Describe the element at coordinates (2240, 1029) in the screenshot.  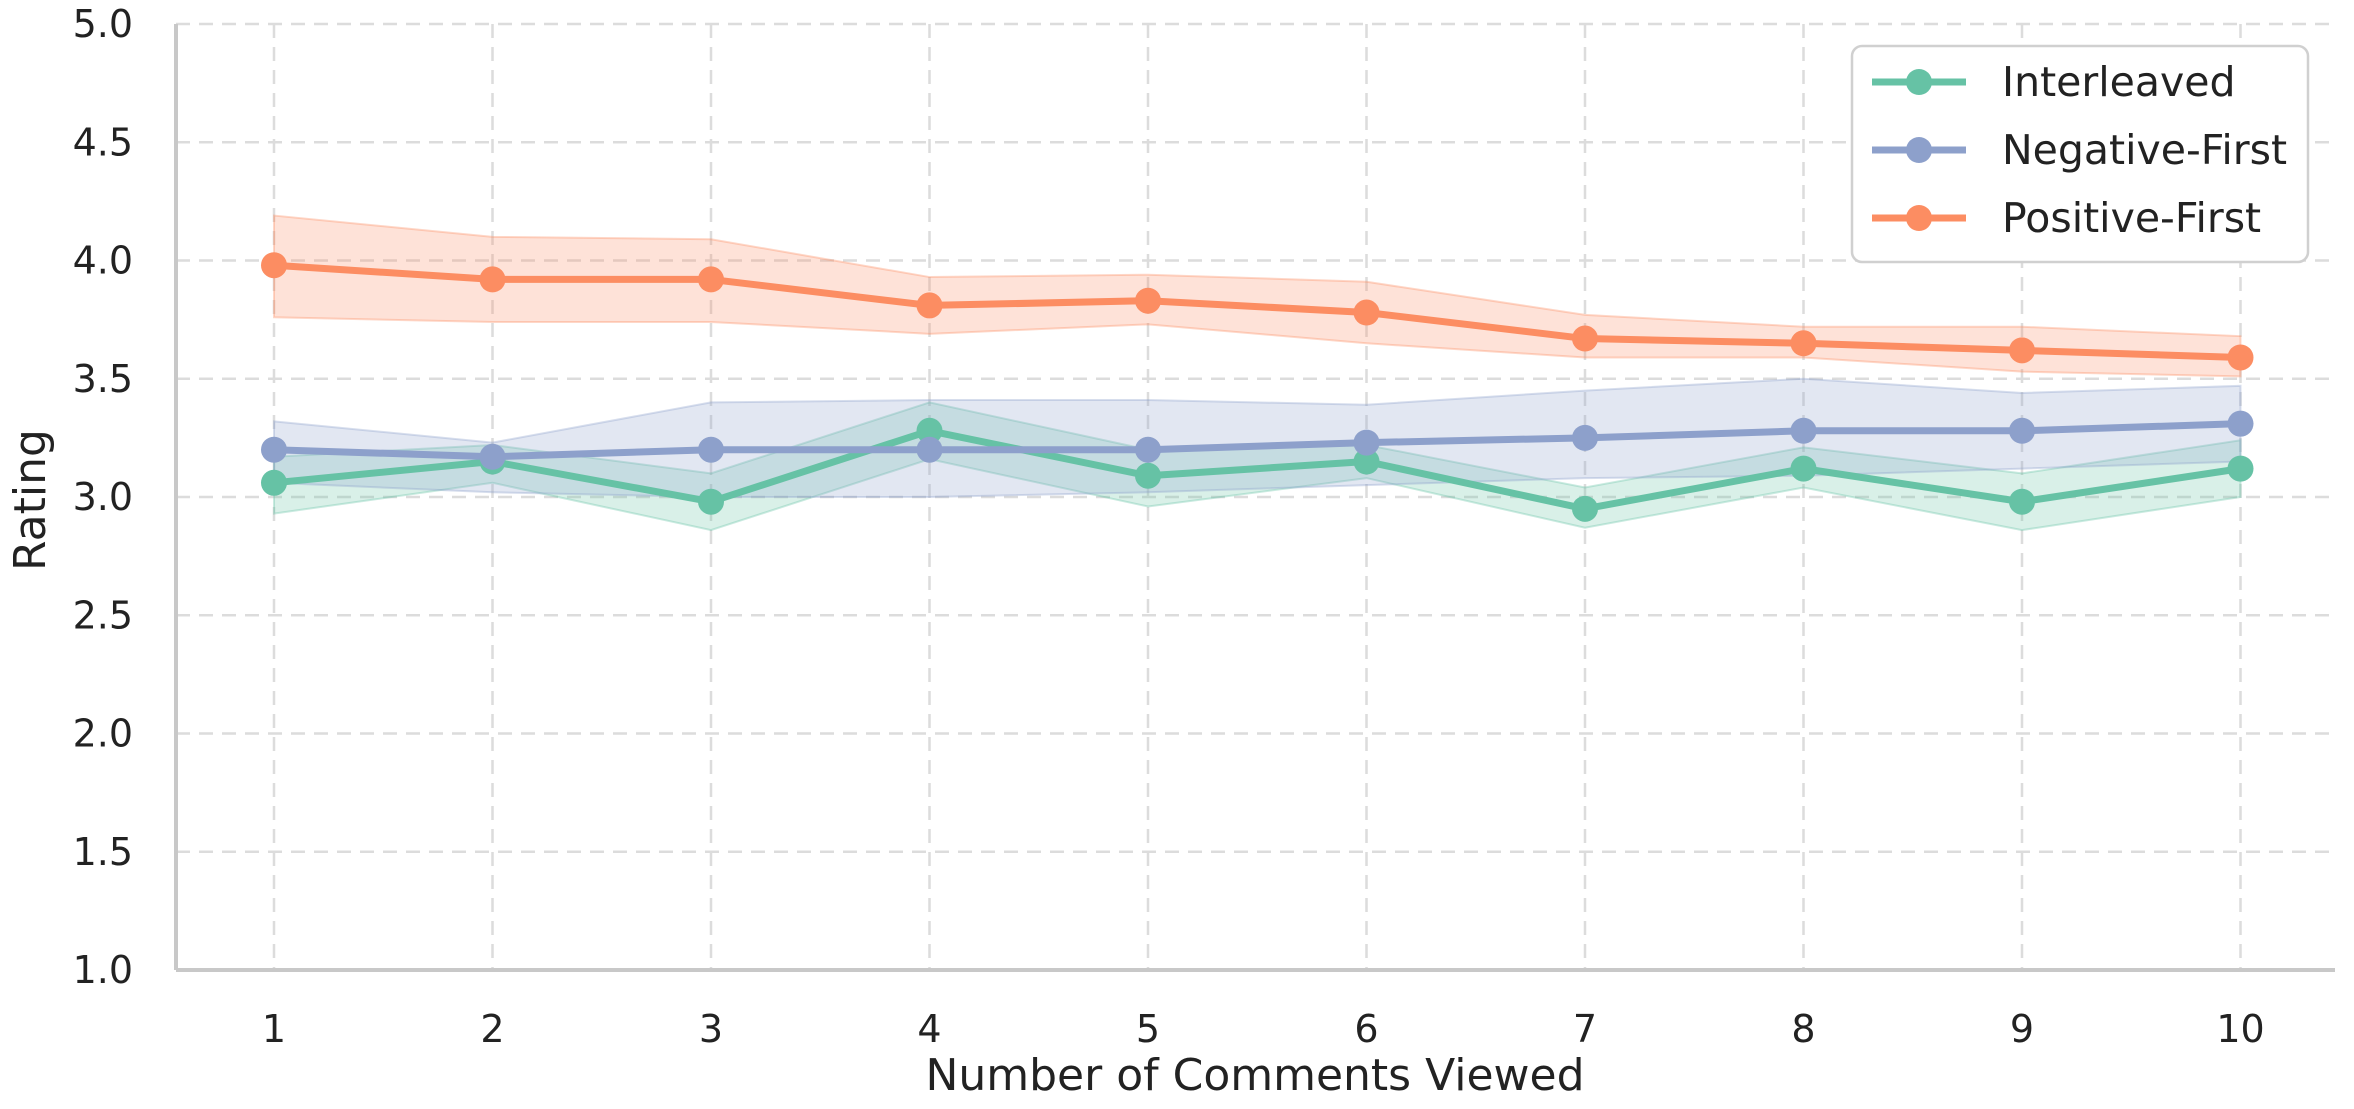
I see `x-tick-label: 10` at that location.